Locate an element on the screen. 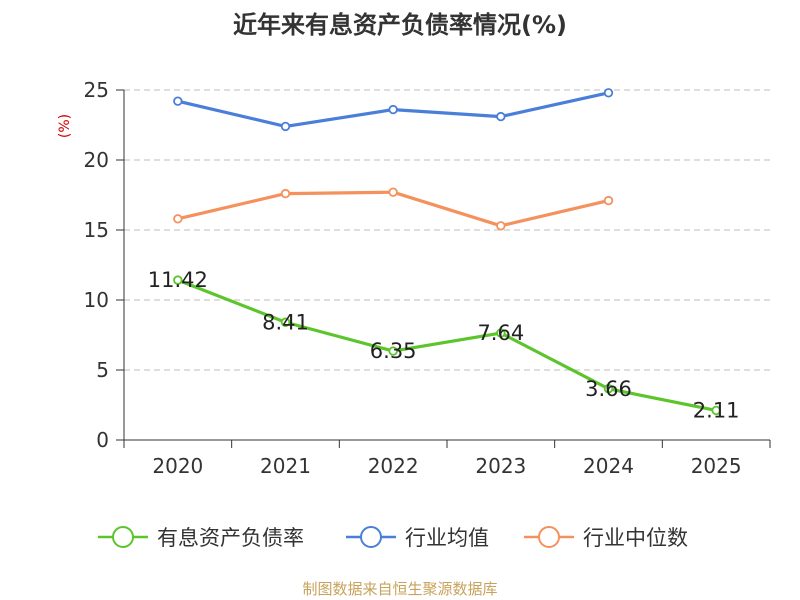  chart-title: 近年来有息资产负债率情况(%) is located at coordinates (400, 25).